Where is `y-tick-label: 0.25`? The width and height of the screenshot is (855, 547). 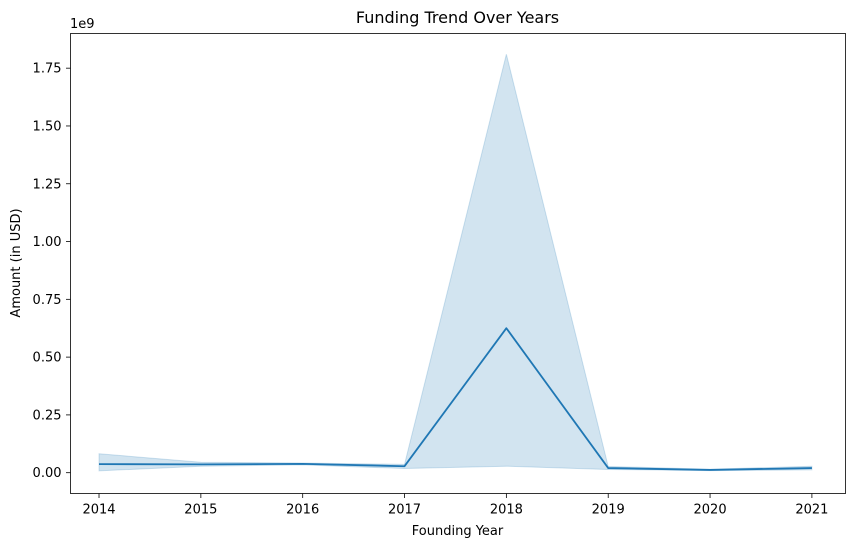 y-tick-label: 0.25 is located at coordinates (47, 415).